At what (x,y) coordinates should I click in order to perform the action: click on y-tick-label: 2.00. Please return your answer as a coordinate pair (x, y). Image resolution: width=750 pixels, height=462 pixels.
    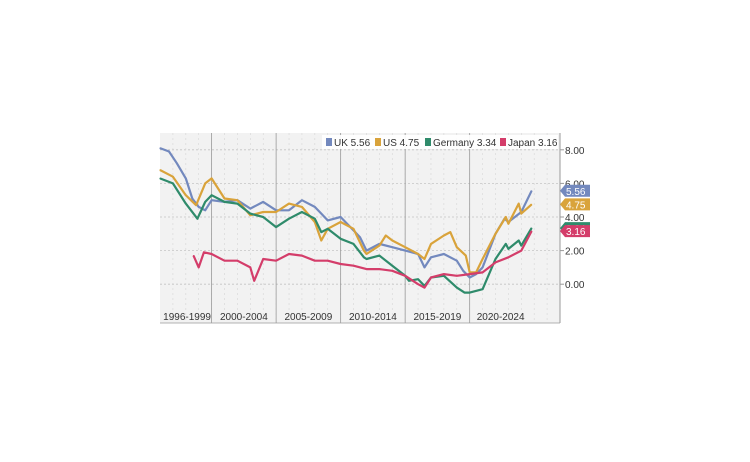
    Looking at the image, I should click on (575, 252).